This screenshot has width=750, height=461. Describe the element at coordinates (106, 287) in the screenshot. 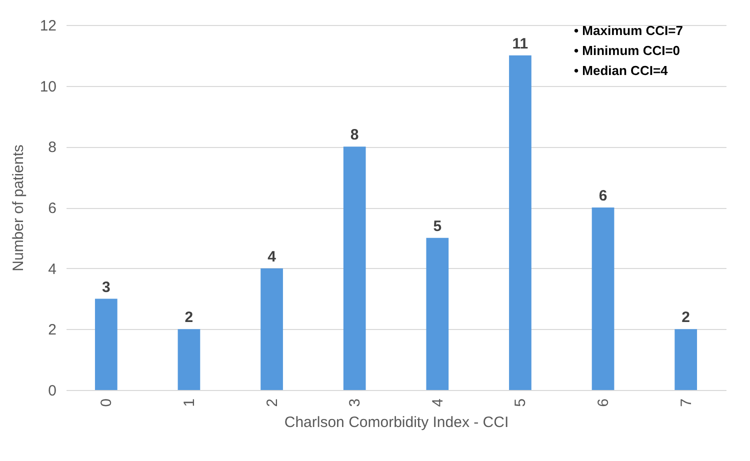

I see `data-label: 3` at that location.